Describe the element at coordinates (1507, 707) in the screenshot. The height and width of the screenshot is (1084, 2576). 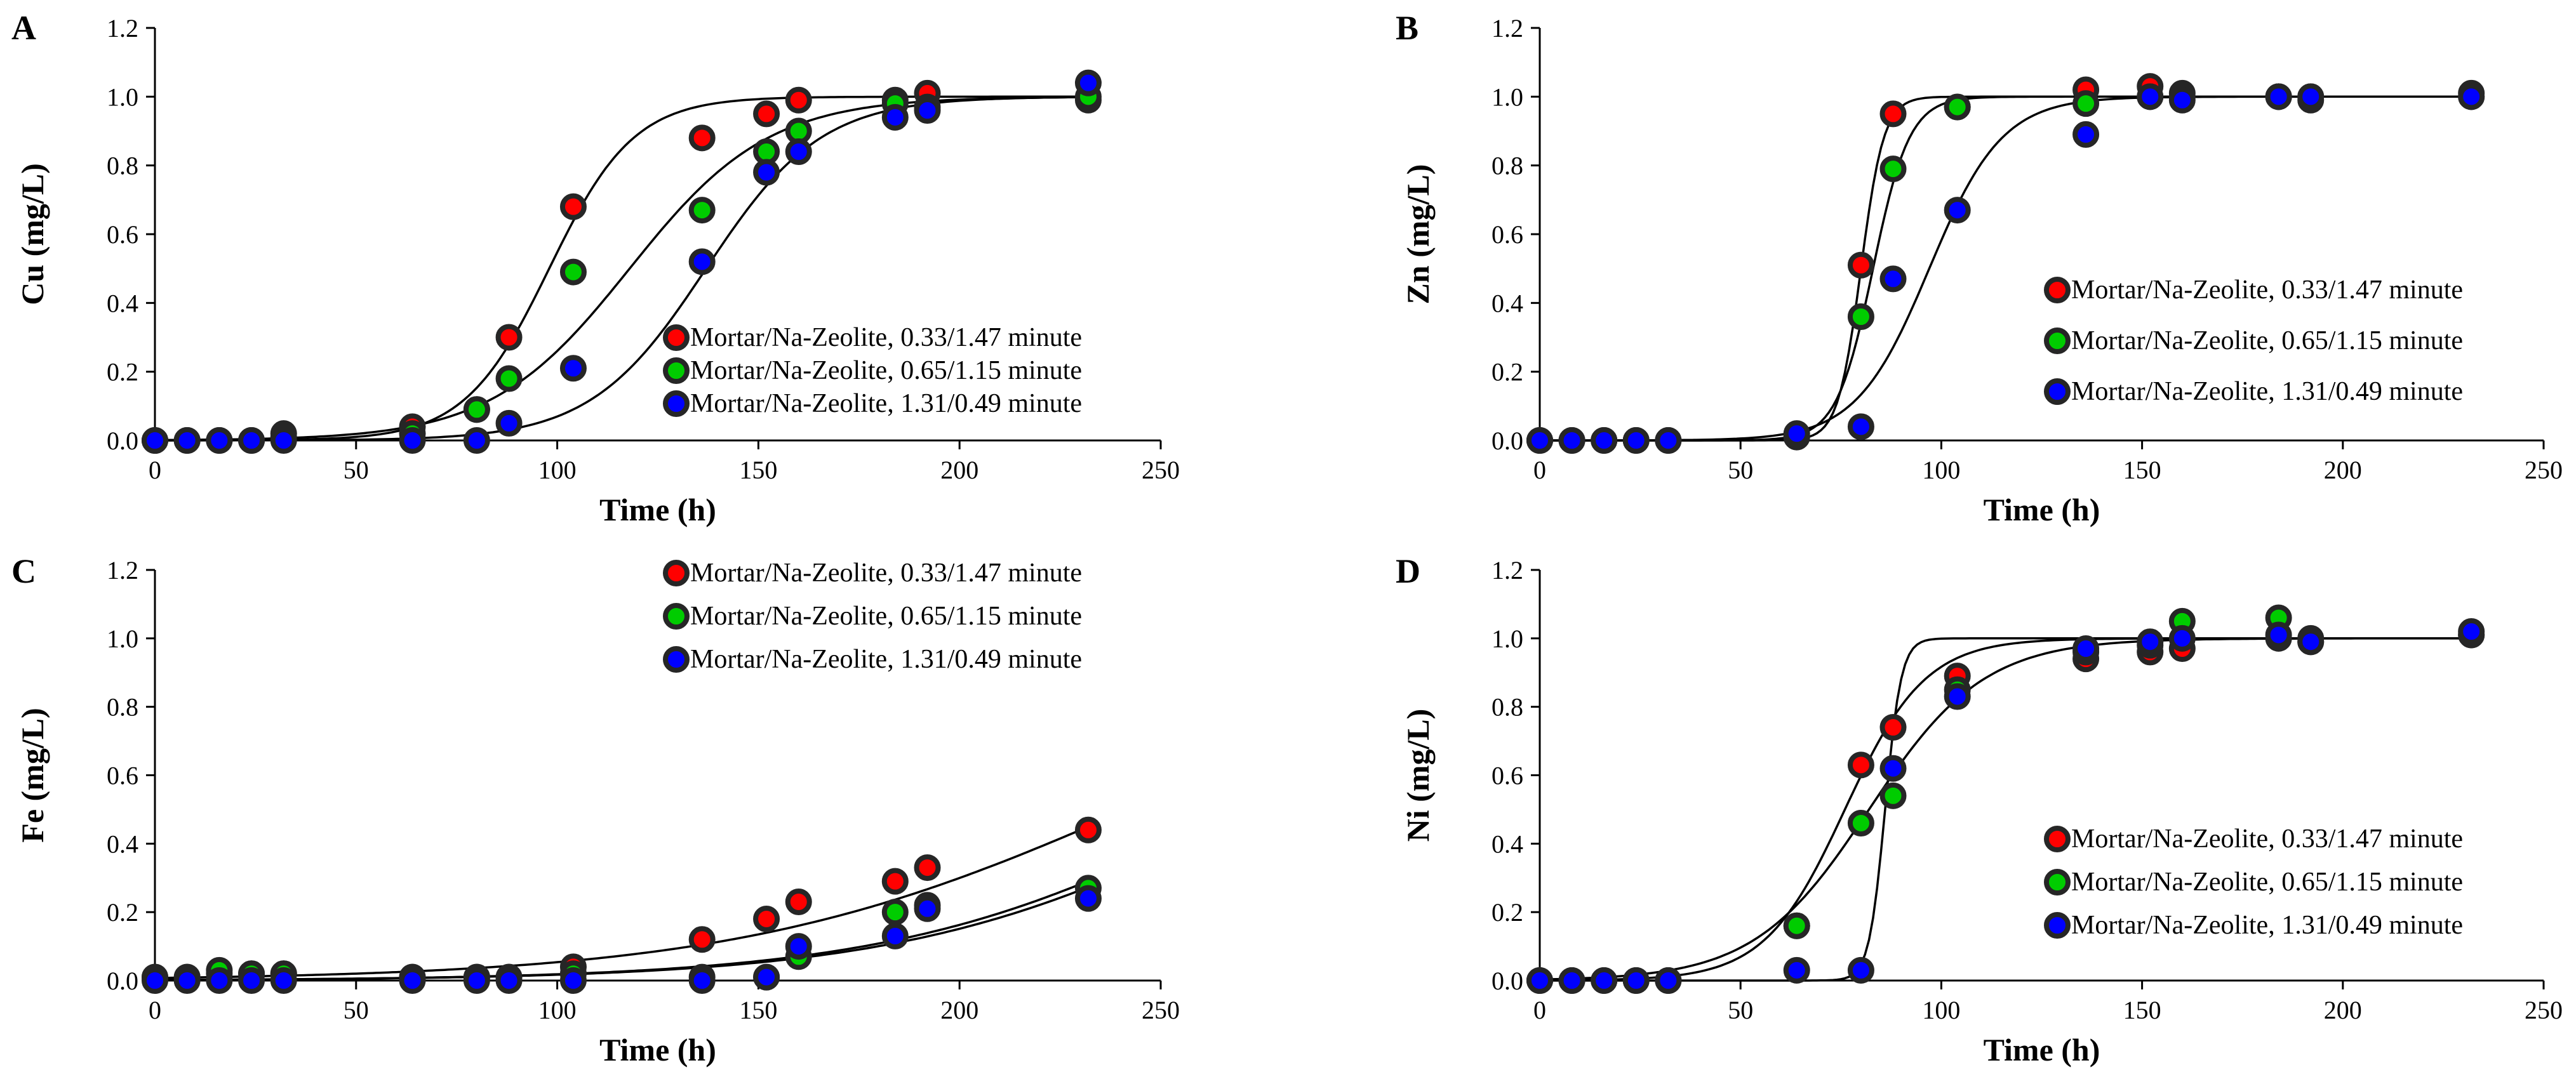
I see `y-tick-label: 0.8` at that location.